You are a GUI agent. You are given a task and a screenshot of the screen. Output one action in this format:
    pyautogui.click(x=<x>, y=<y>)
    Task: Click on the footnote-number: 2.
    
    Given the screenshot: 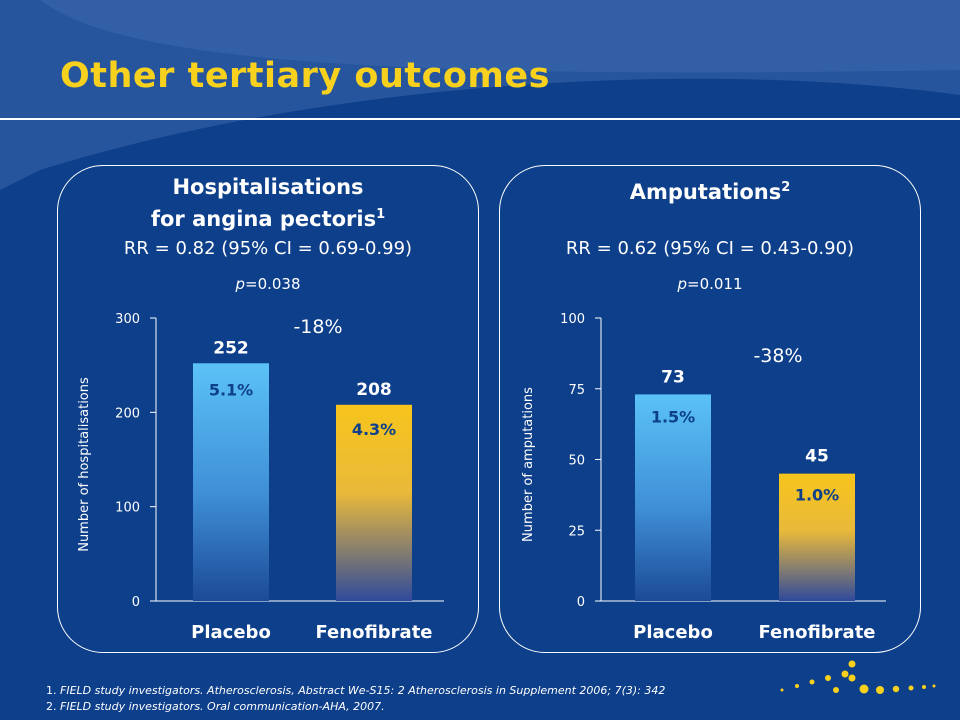 What is the action you would take?
    pyautogui.click(x=51, y=706)
    